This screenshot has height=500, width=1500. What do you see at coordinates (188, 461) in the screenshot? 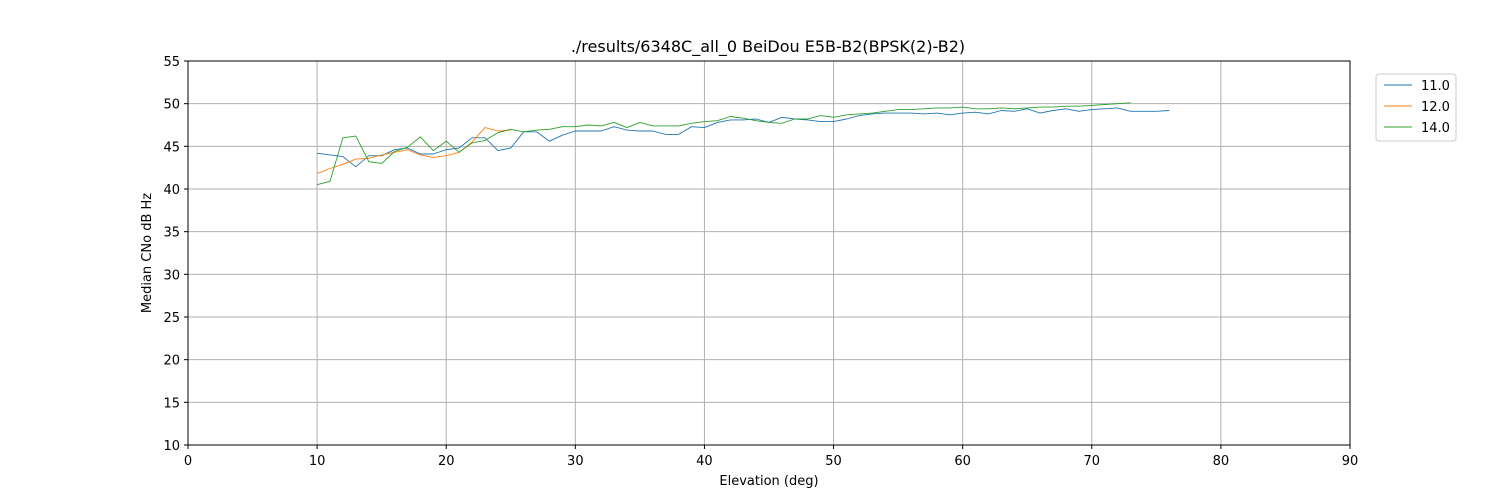
I see `x-tick-label: 0` at bounding box center [188, 461].